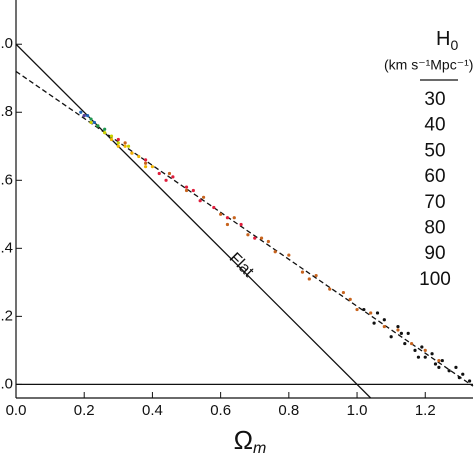 The image size is (474, 474). Describe the element at coordinates (241, 265) in the screenshot. I see `annotation: Flat` at that location.